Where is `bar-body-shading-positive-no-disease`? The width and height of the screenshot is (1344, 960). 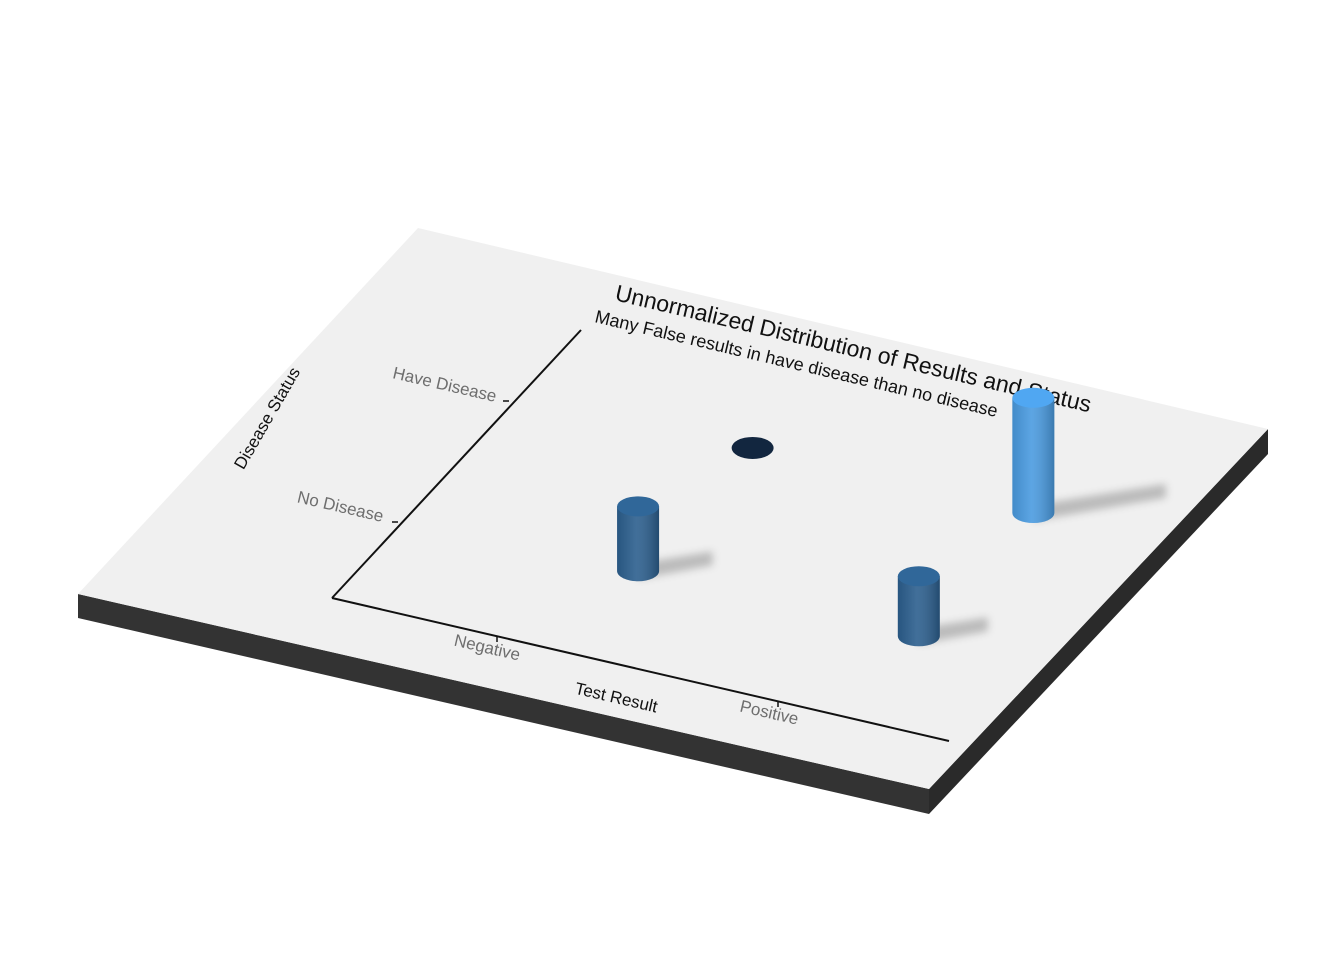
bar-body-shading-positive-no-disease is located at coordinates (918, 611).